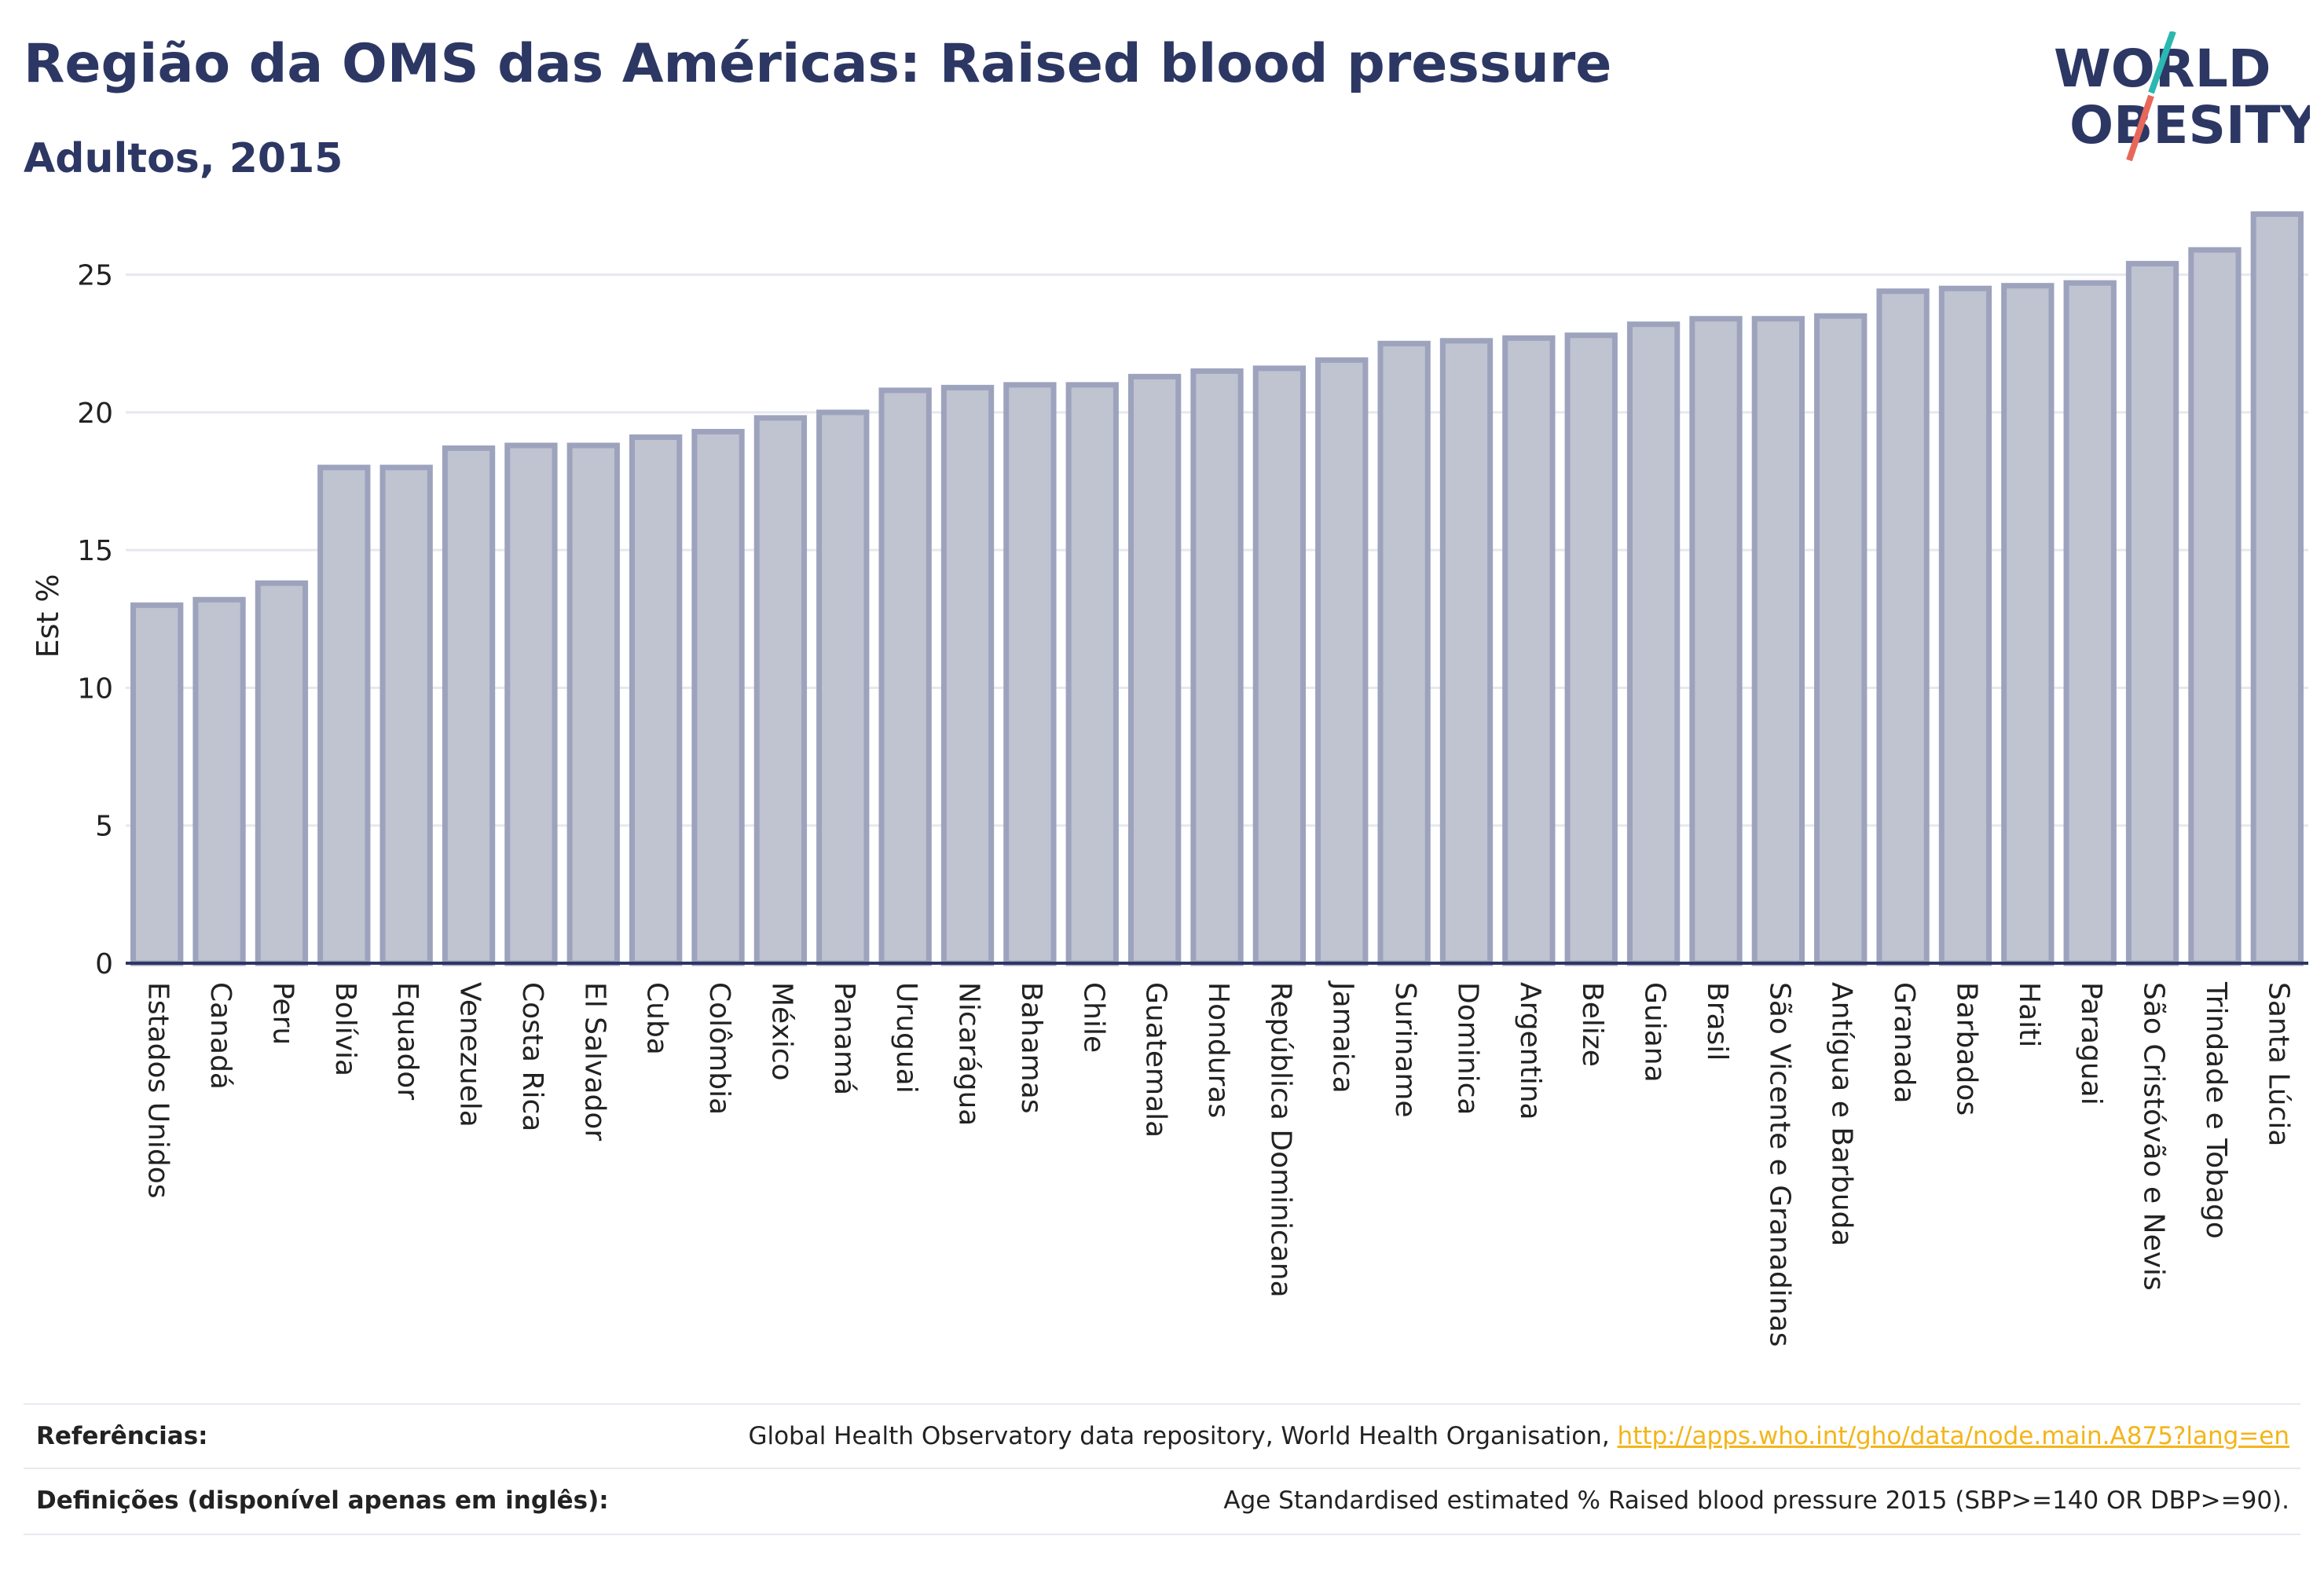 The image size is (2324, 1576). What do you see at coordinates (2189, 125) in the screenshot?
I see `logo-line2: OBESITY` at bounding box center [2189, 125].